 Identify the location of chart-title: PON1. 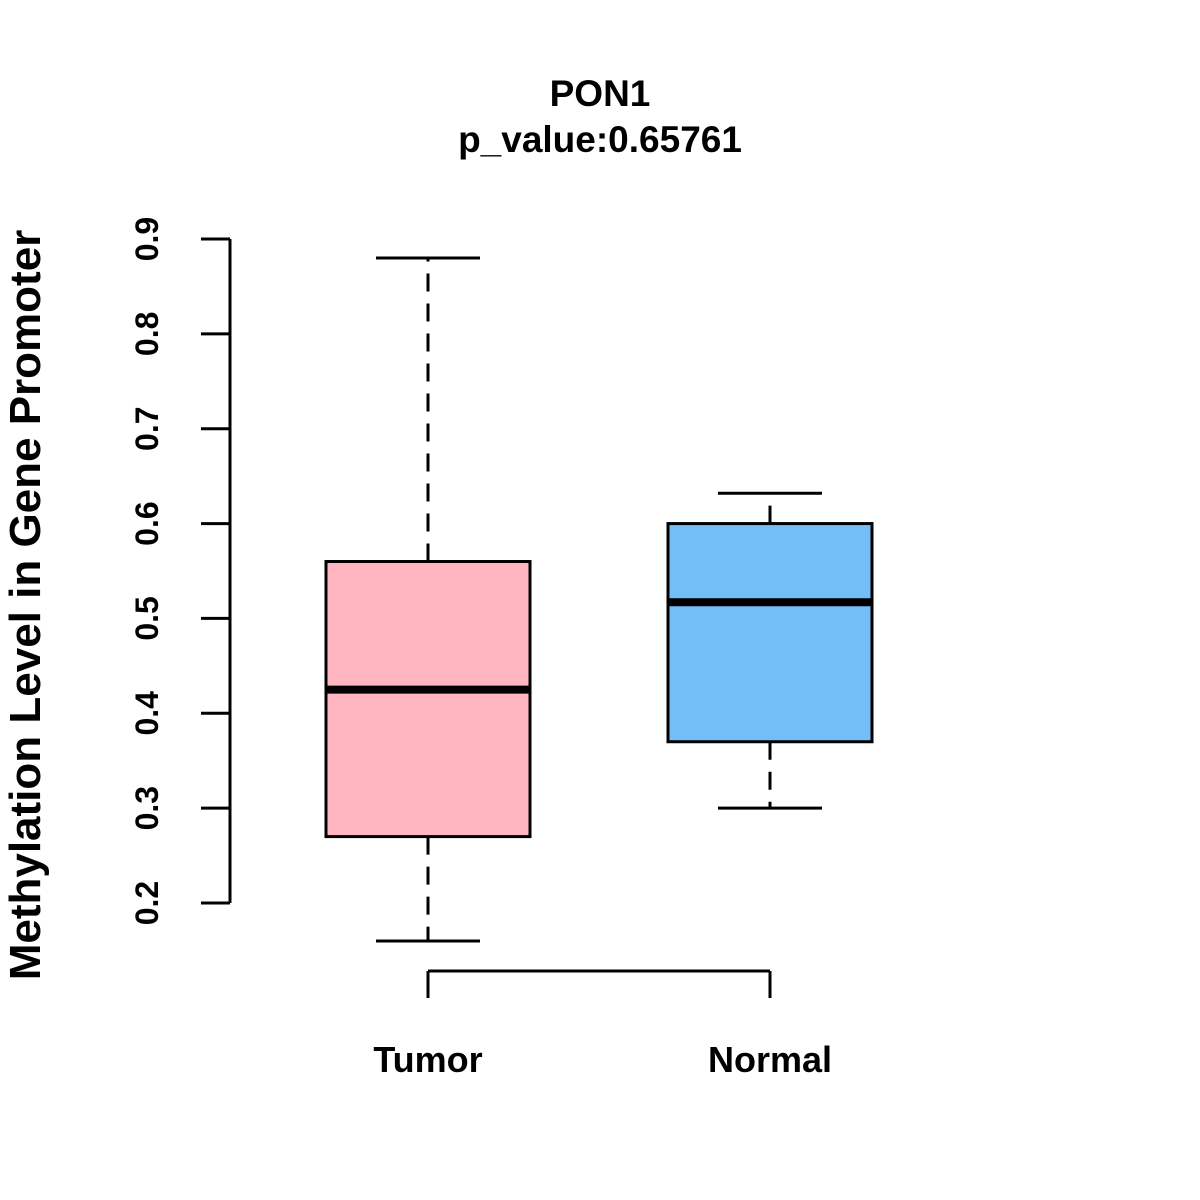
(600, 93).